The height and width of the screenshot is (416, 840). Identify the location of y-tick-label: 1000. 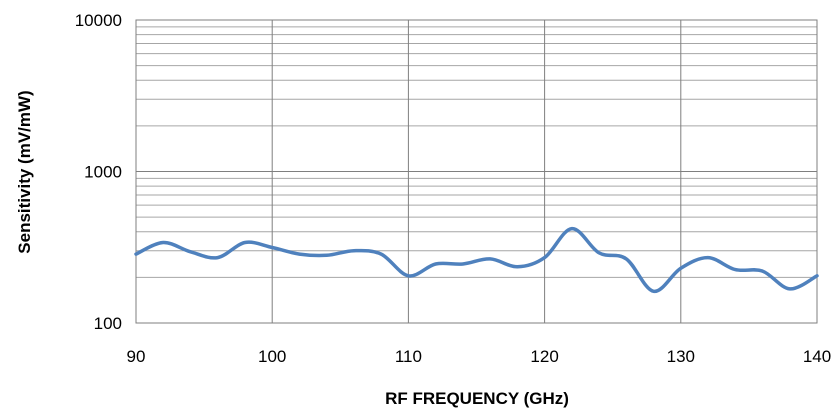
(103, 172).